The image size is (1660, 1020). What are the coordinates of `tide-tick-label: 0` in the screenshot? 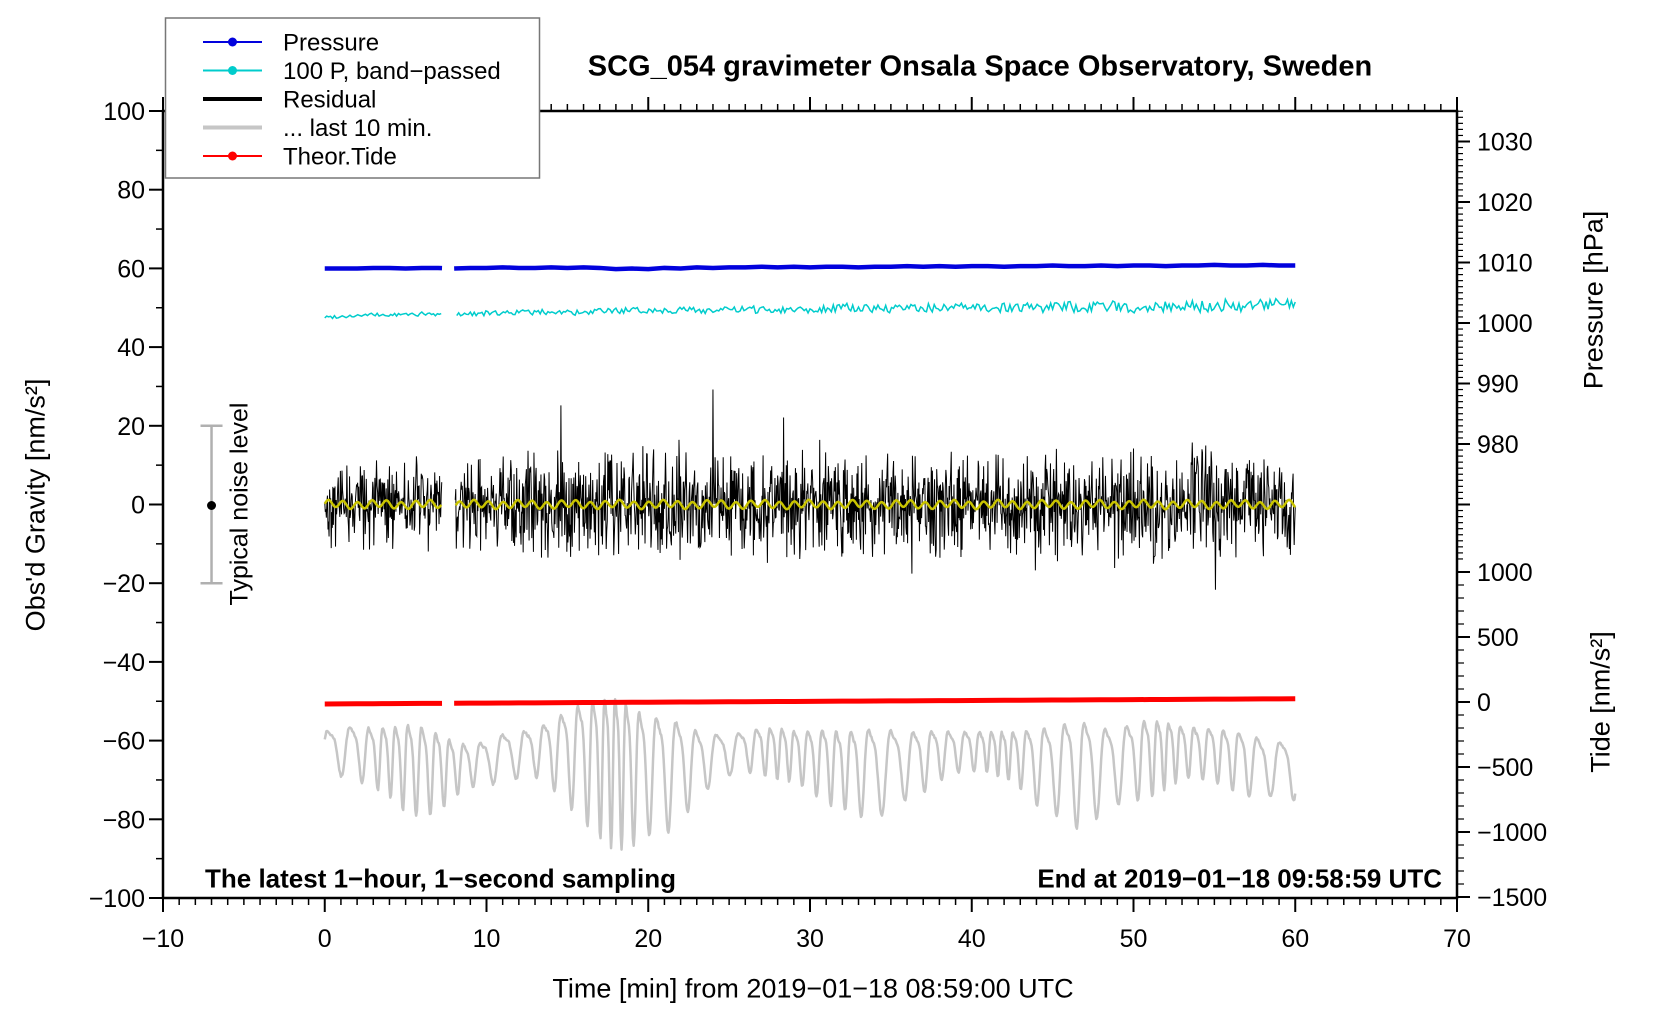 It's located at (1484, 703).